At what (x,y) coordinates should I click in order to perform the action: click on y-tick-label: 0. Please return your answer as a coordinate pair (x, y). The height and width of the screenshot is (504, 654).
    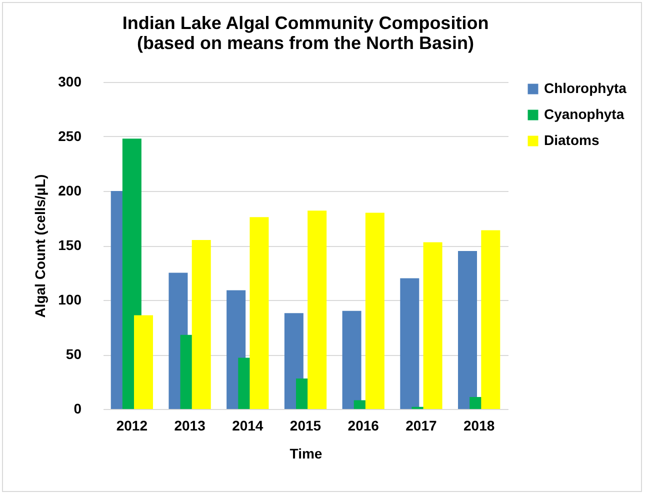
    Looking at the image, I should click on (78, 408).